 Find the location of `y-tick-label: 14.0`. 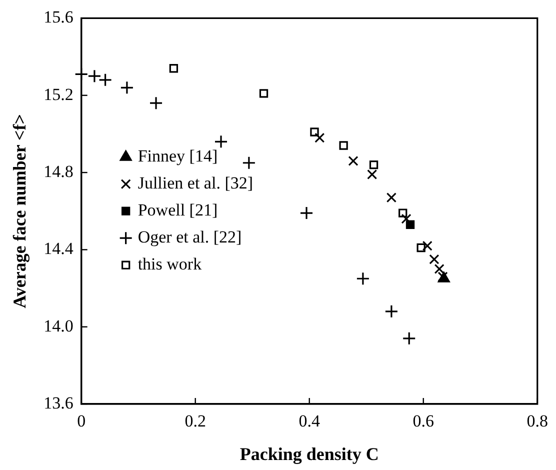

y-tick-label: 14.0 is located at coordinates (59, 326).